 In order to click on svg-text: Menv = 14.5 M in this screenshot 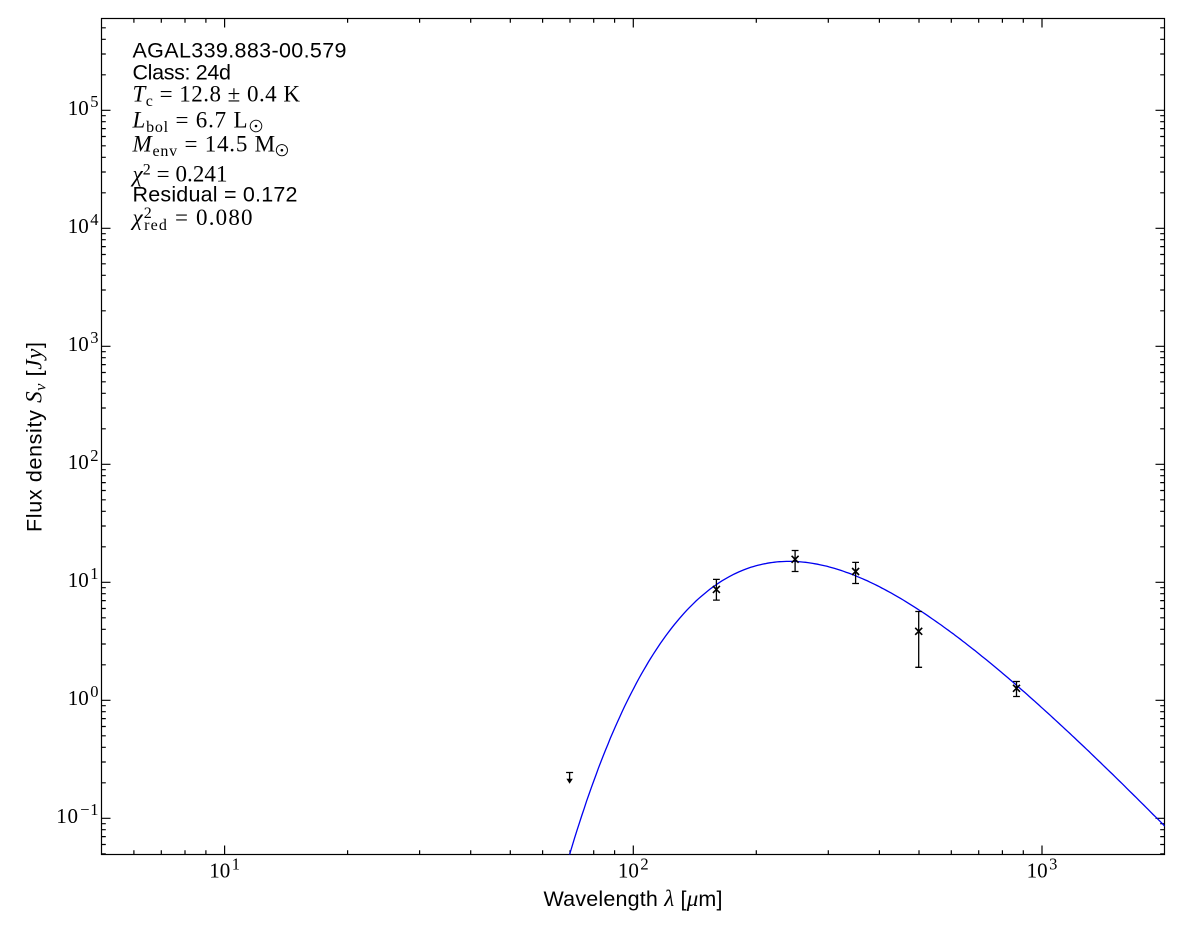, I will do `click(204, 145)`.